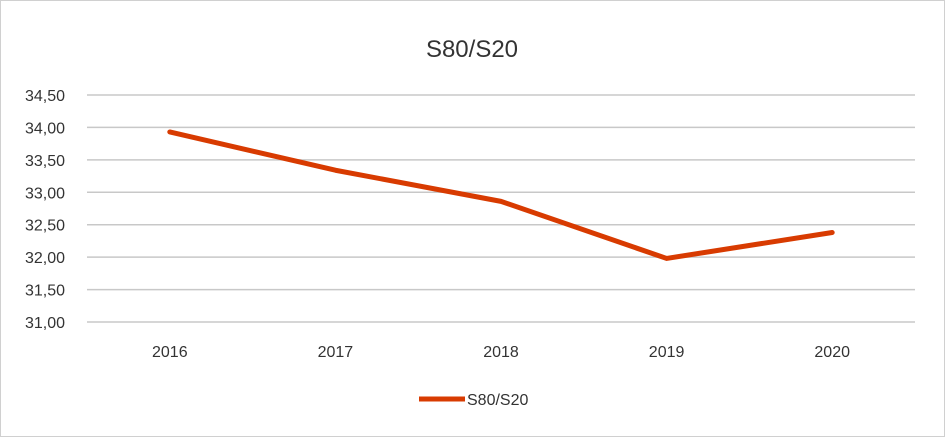  Describe the element at coordinates (45, 258) in the screenshot. I see `y-tick-label: 32,00` at that location.